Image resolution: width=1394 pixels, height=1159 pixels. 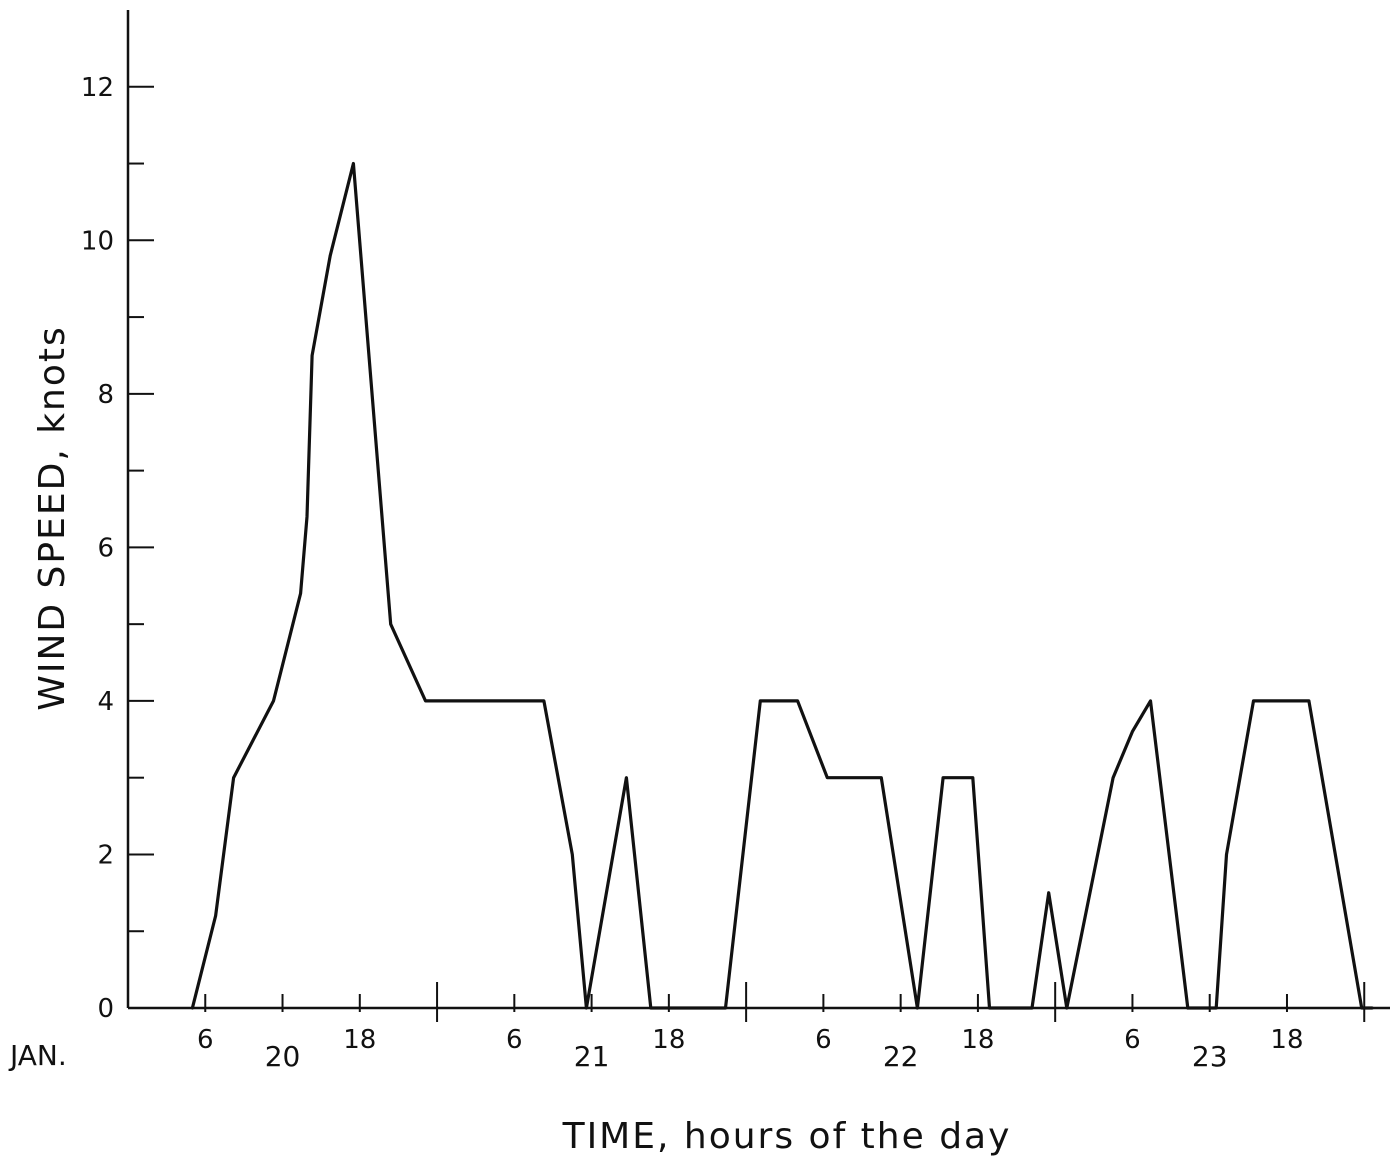 What do you see at coordinates (787, 1136) in the screenshot?
I see `x-axis-title: TIME, hours of the day` at bounding box center [787, 1136].